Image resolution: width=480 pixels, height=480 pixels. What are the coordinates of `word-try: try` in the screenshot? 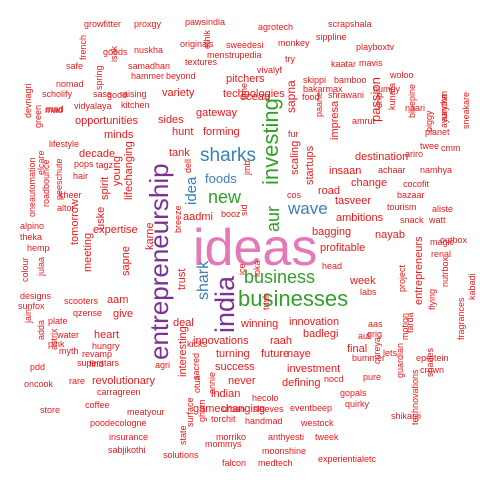 It's located at (290, 59).